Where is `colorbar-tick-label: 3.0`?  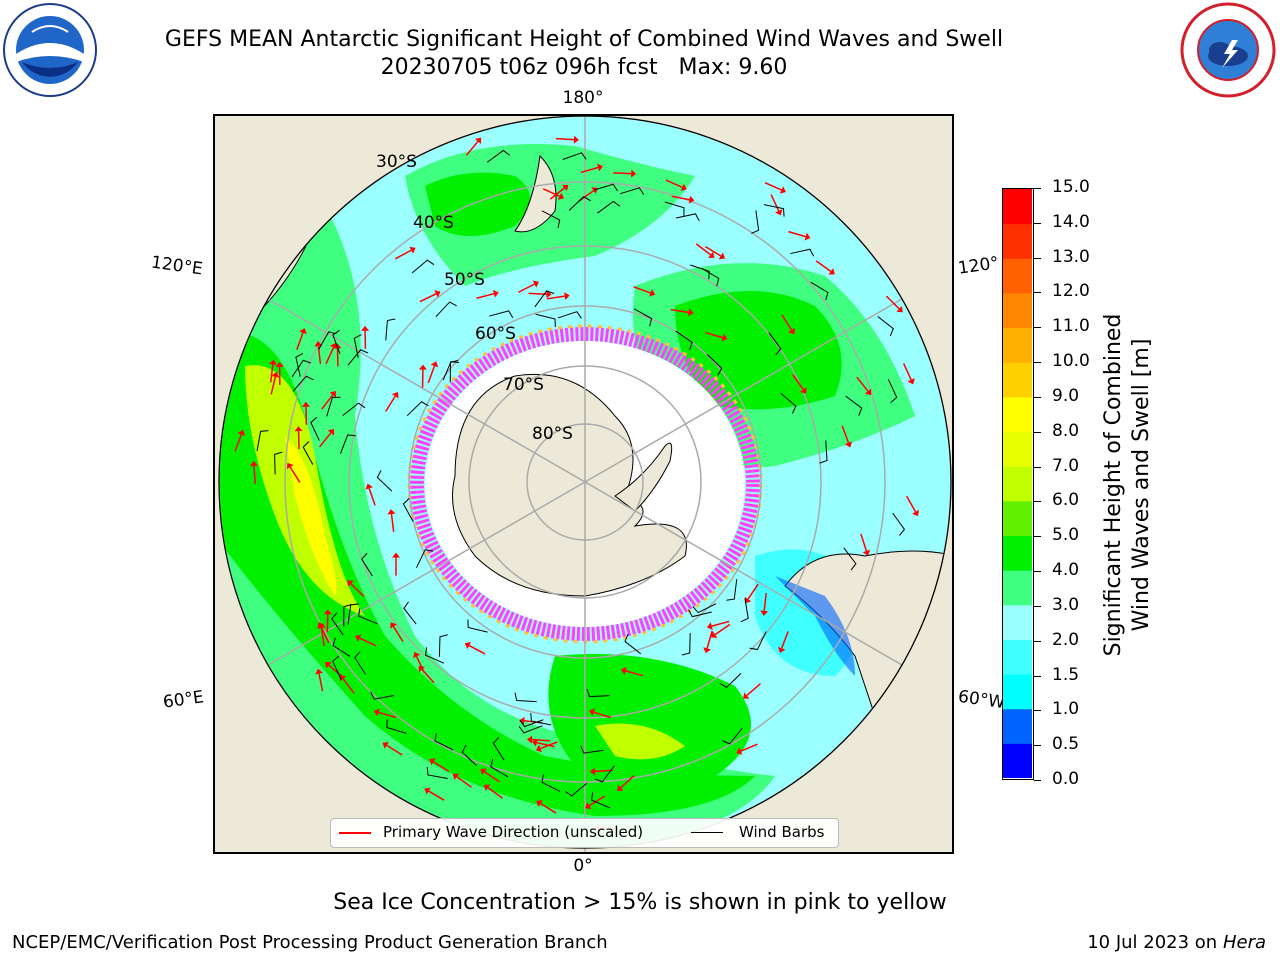 colorbar-tick-label: 3.0 is located at coordinates (1066, 604).